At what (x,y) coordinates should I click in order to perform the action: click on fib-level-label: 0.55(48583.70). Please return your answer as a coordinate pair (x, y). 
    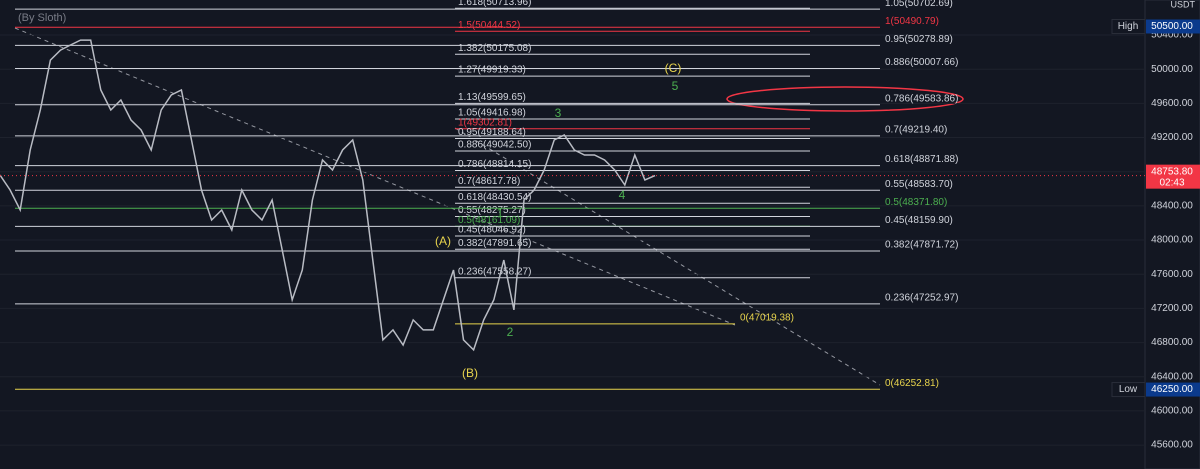
    Looking at the image, I should click on (919, 184).